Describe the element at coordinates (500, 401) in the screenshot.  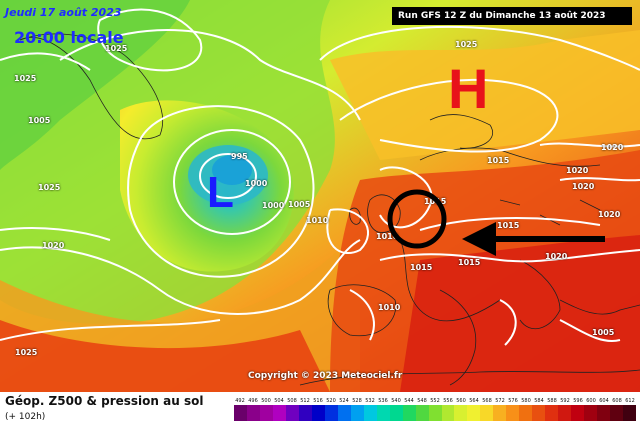
I see `scale-tick-label: 572` at that location.